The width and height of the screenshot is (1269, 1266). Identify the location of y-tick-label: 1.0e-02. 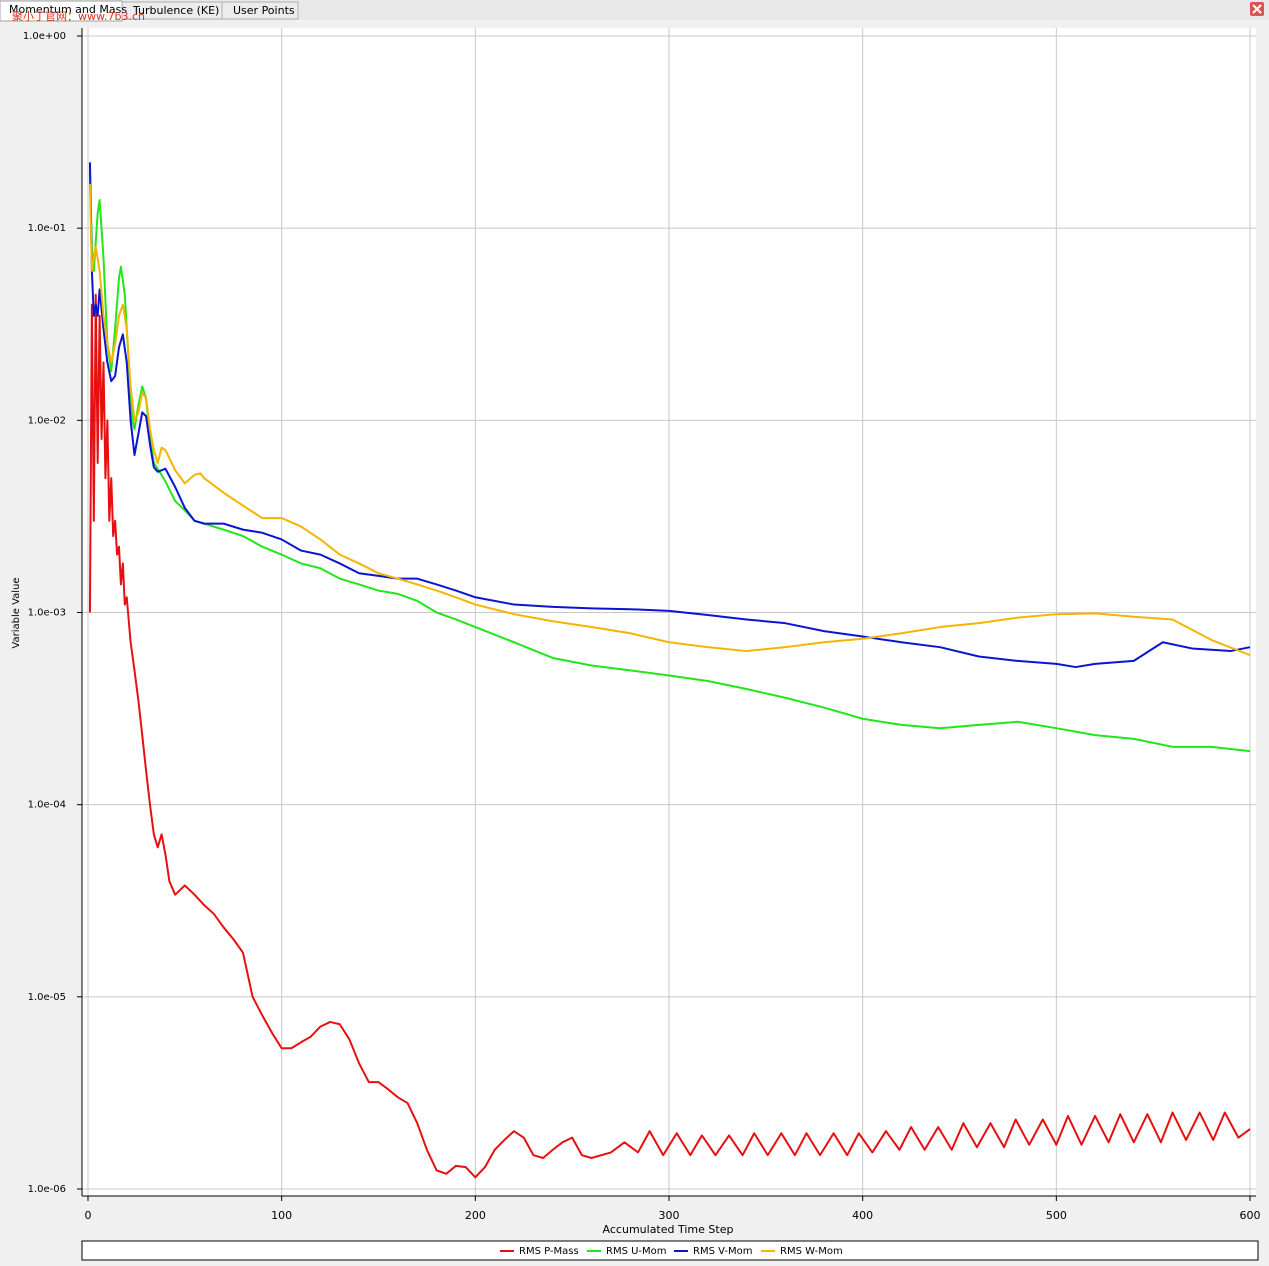
(47, 420).